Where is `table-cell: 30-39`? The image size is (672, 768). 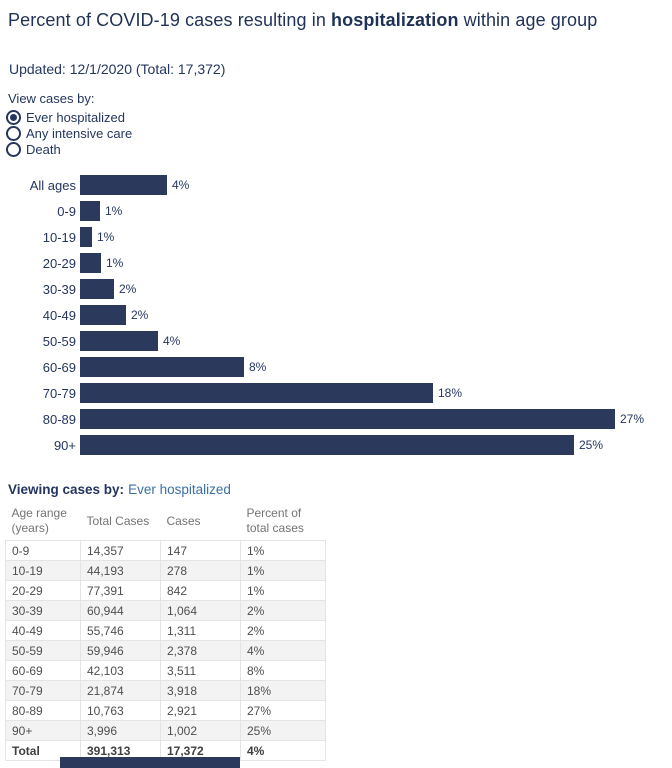
table-cell: 30-39 is located at coordinates (43, 610).